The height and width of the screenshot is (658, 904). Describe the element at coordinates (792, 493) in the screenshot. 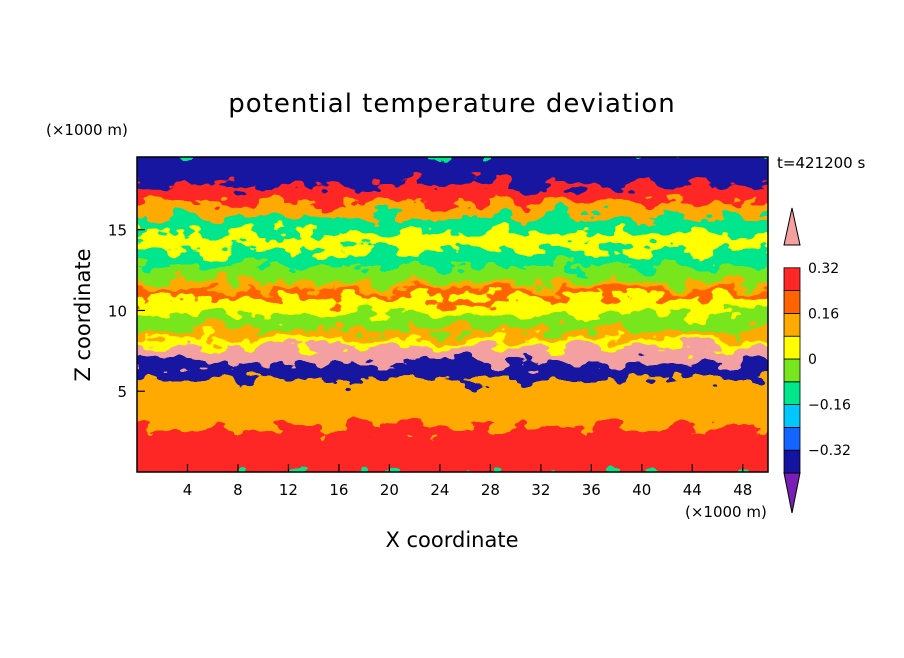

I see `colorbar-bottom-arrow` at that location.